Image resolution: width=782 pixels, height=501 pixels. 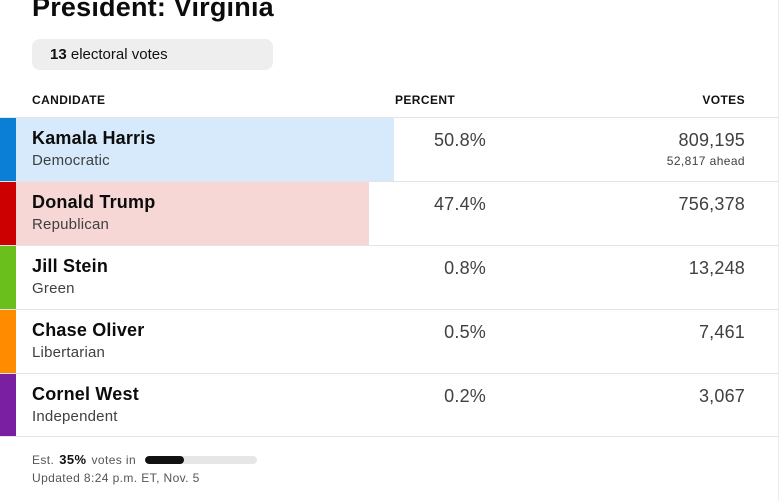 I want to click on candidate-party: Green, so click(x=53, y=288).